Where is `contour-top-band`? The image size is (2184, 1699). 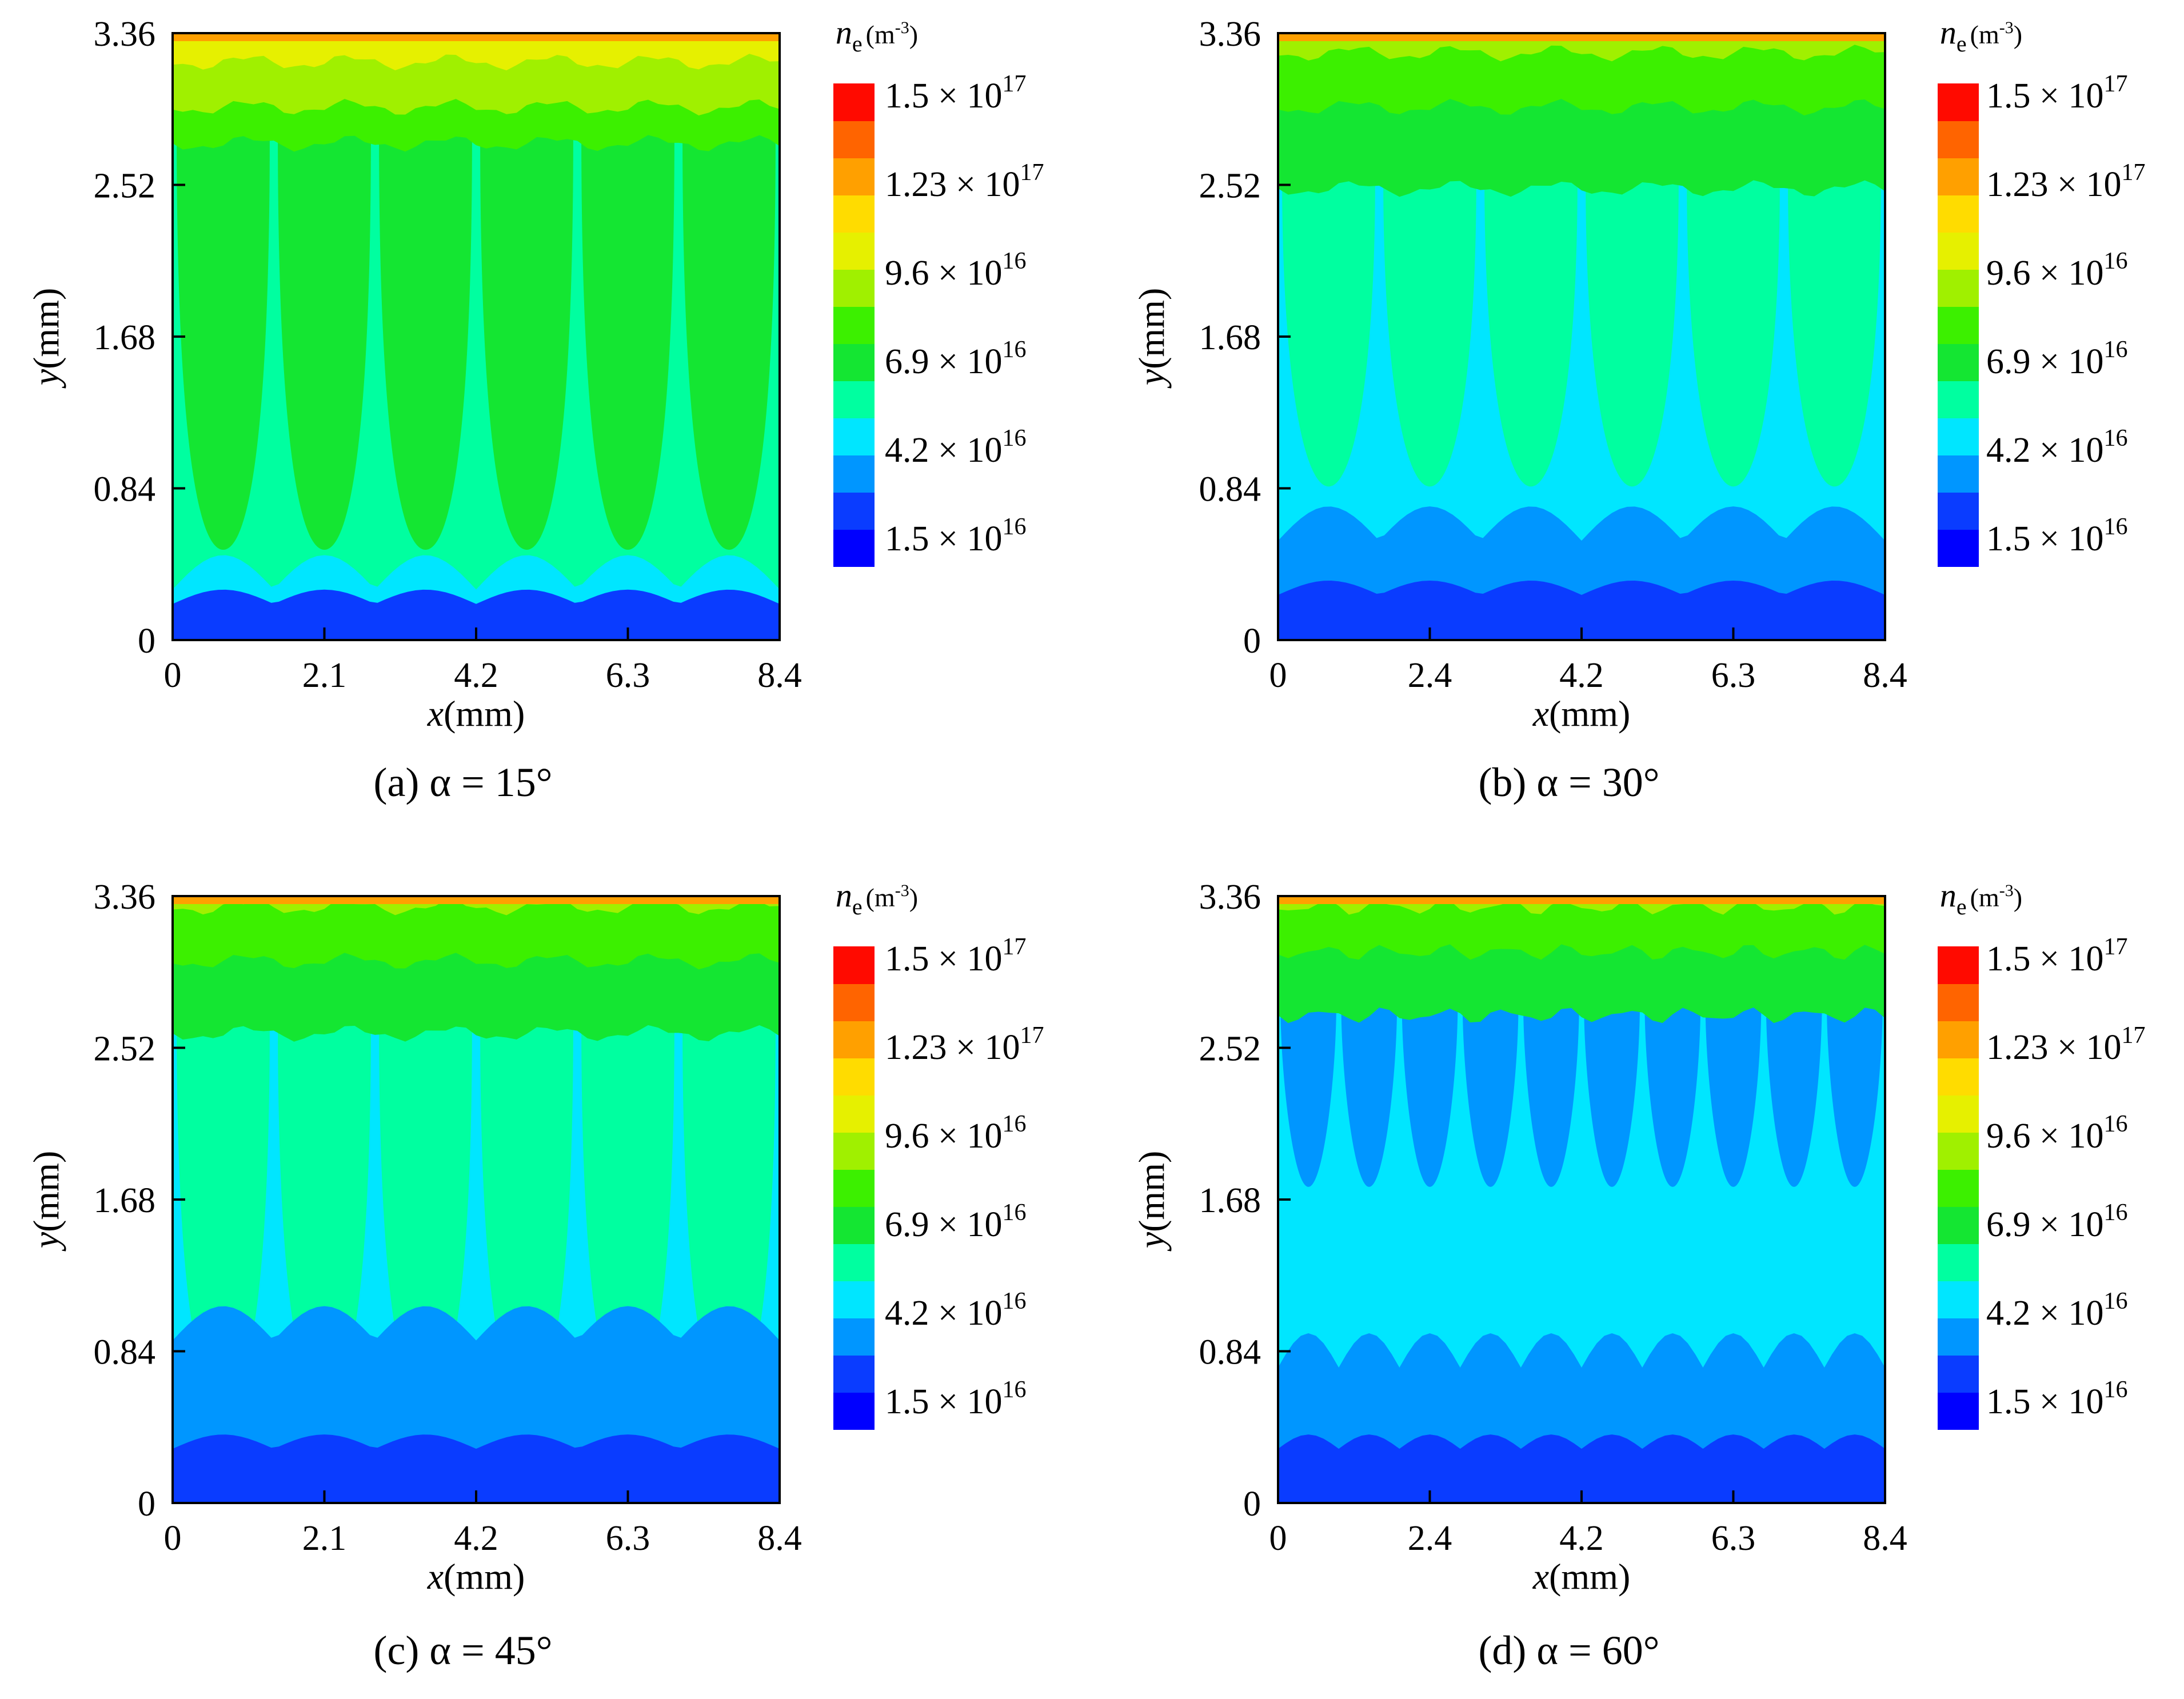
contour-top-band is located at coordinates (476, 933).